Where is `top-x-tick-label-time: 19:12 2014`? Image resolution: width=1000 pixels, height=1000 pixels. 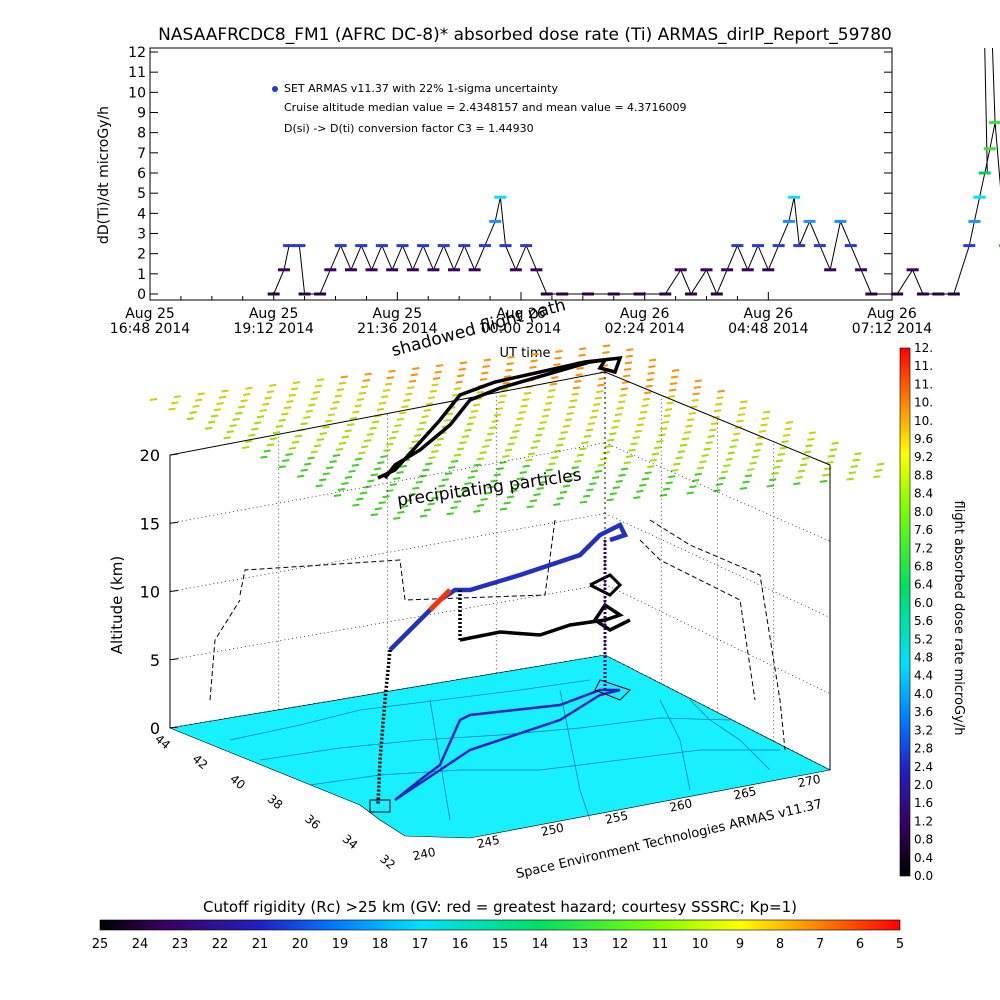
top-x-tick-label-time: 19:12 2014 is located at coordinates (273, 329).